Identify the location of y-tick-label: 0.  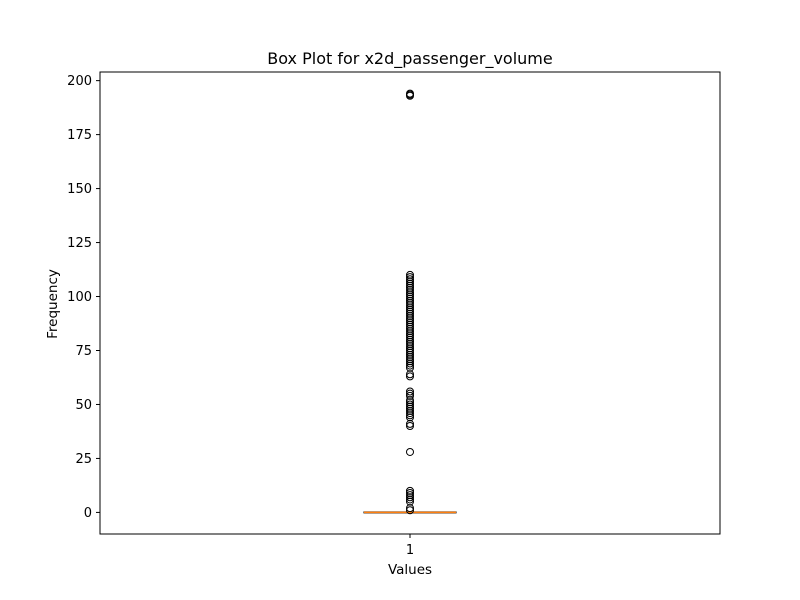
(88, 513).